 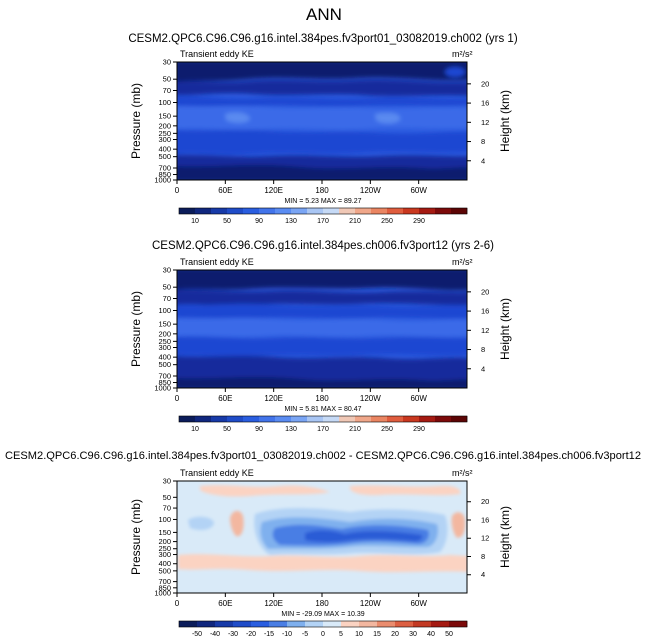 What do you see at coordinates (395, 634) in the screenshot?
I see `colorbar-label: 20` at bounding box center [395, 634].